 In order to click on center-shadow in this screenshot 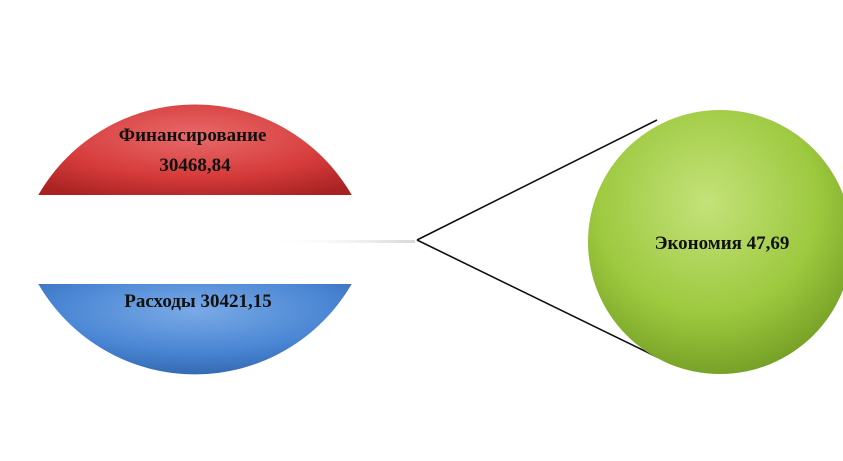, I will do `click(340, 241)`.